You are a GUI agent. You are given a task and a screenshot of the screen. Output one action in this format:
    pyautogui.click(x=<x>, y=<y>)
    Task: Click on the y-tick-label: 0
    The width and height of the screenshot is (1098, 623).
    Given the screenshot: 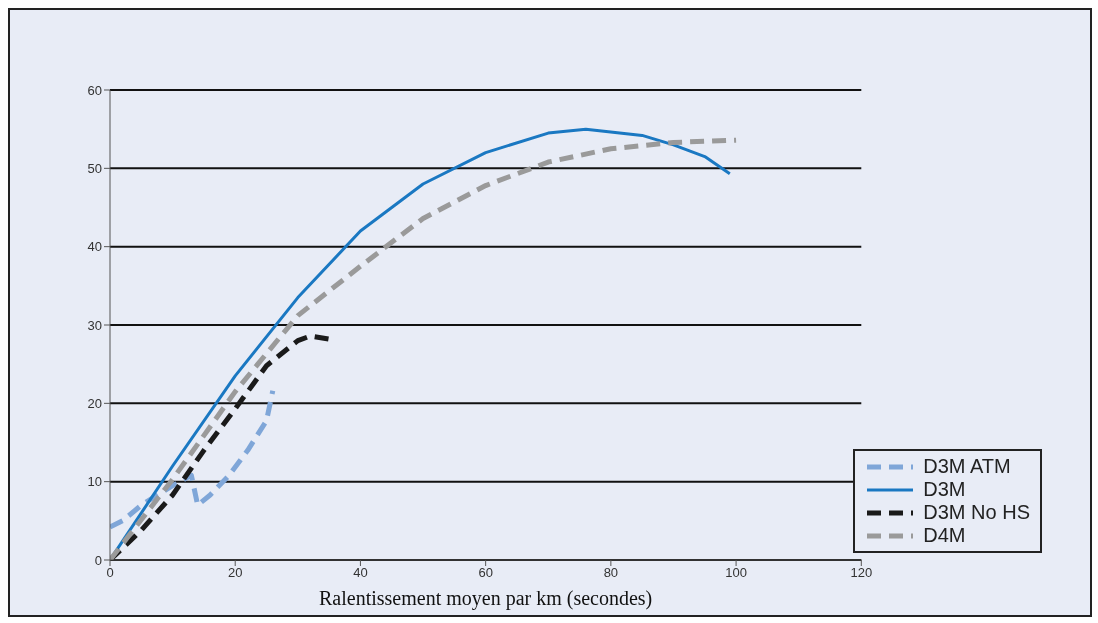 What is the action you would take?
    pyautogui.click(x=98, y=560)
    